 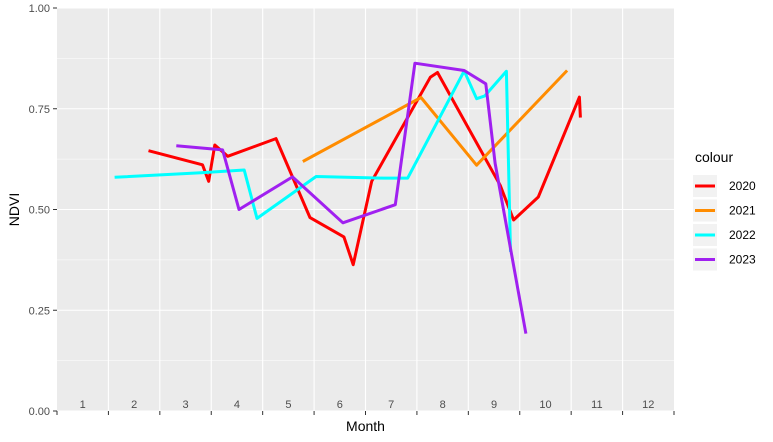 What do you see at coordinates (365, 426) in the screenshot?
I see `x-axis-title: Month` at bounding box center [365, 426].